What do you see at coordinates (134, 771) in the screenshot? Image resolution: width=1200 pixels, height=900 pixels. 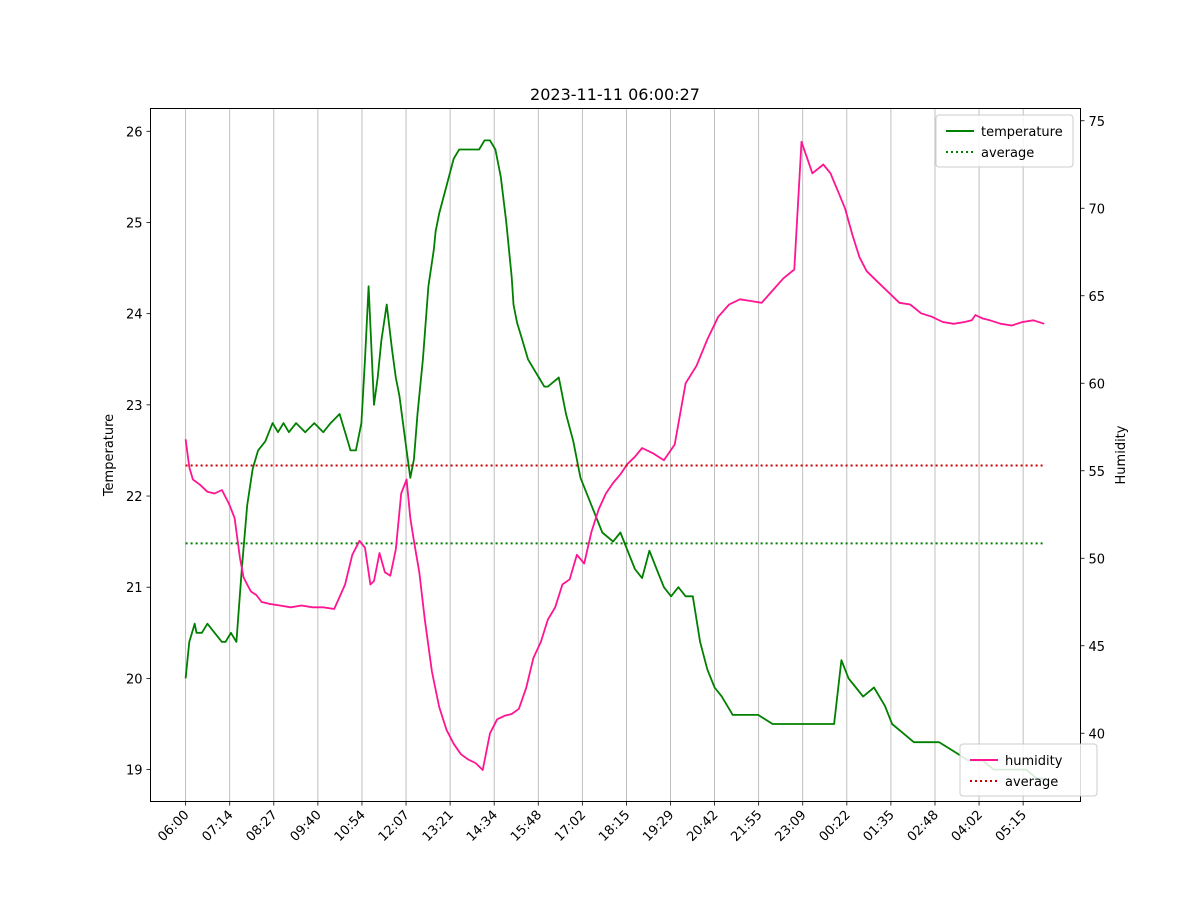 I see `left-y-tick-label: 19` at bounding box center [134, 771].